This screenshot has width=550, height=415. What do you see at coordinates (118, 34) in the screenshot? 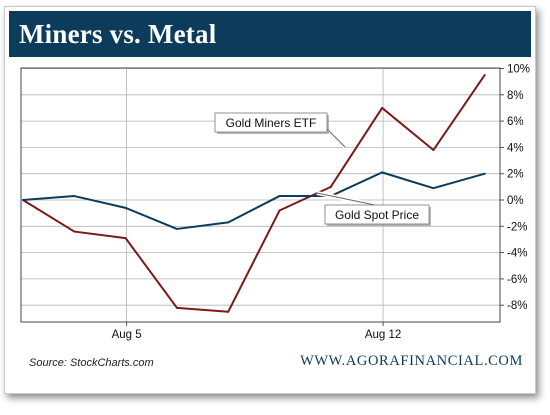
I see `chart-title: Miners vs. Metal` at bounding box center [118, 34].